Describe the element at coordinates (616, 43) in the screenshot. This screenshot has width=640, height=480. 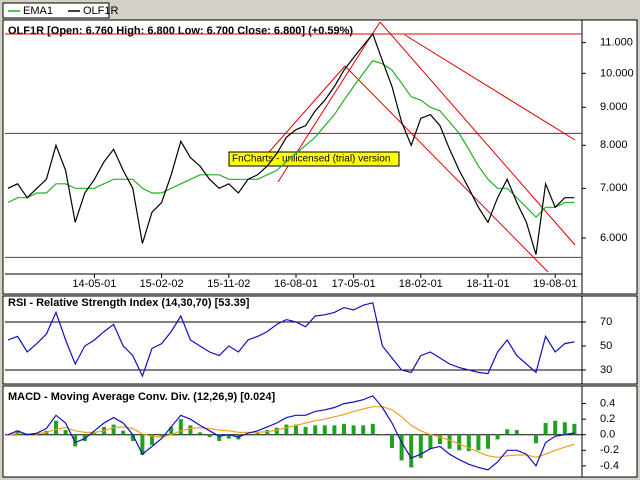
I see `y-tick-label: 11.000` at that location.